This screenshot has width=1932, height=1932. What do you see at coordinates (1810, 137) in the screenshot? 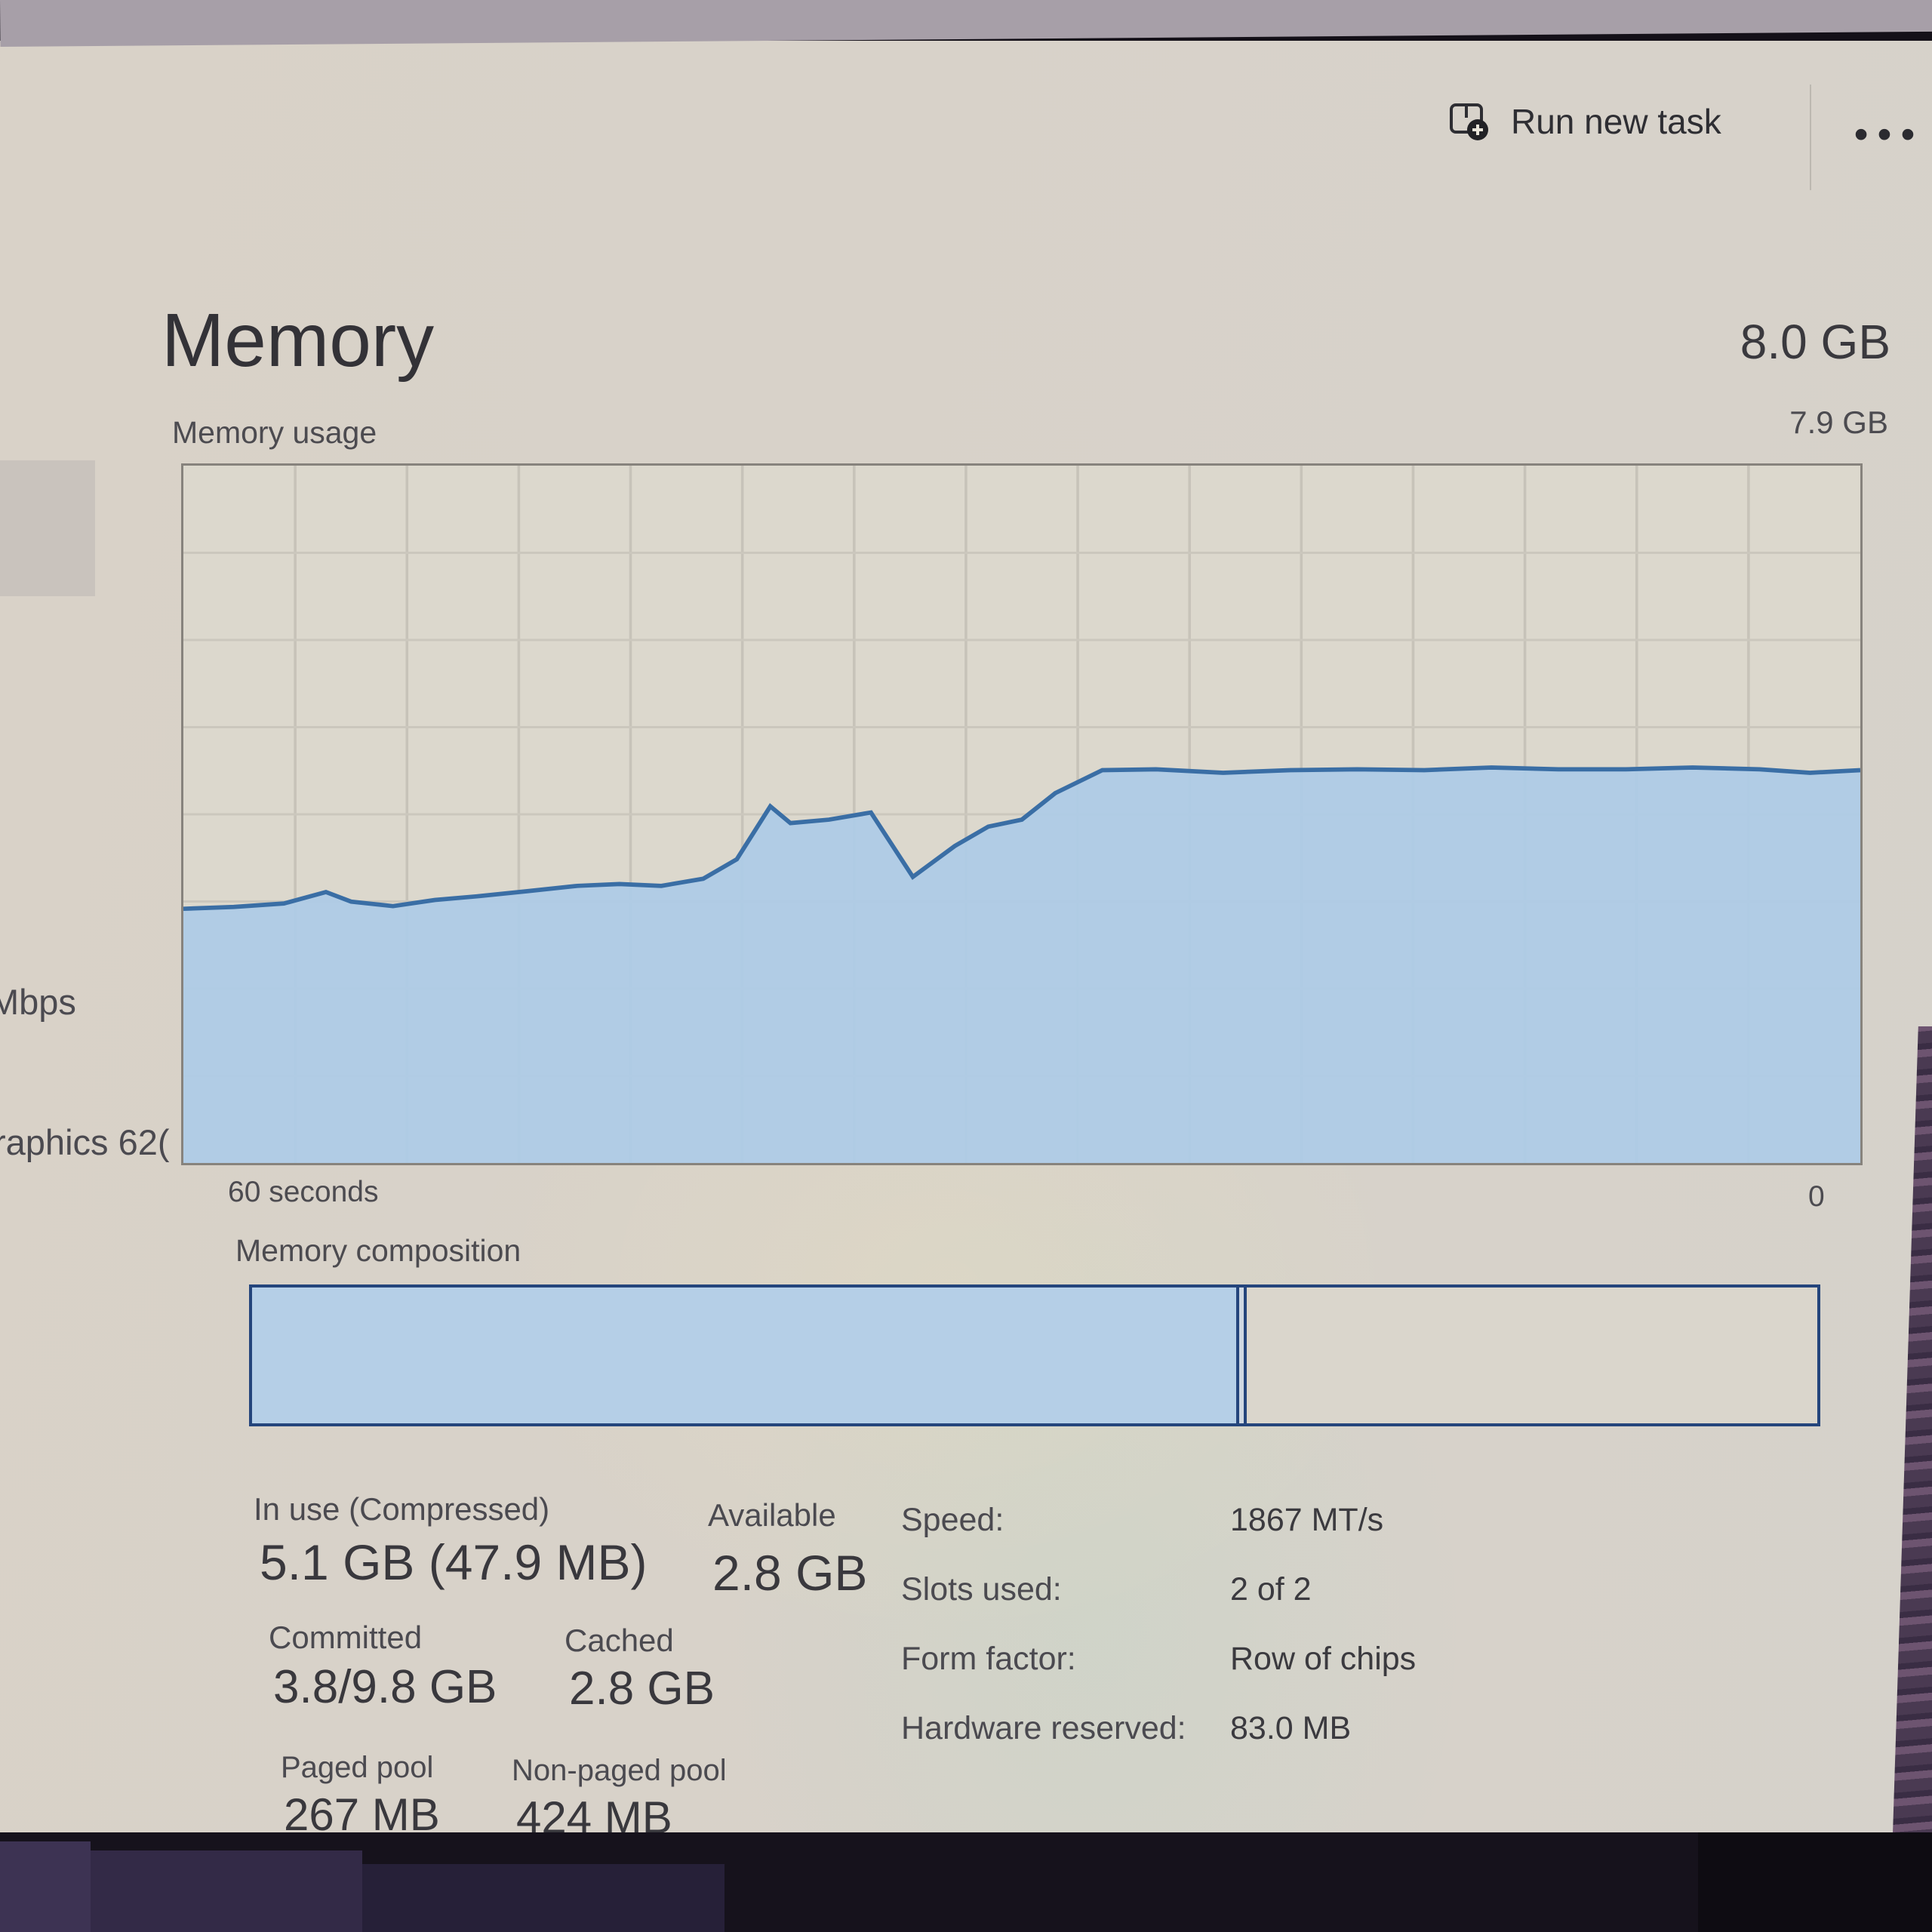
I see `toolbar-divider` at bounding box center [1810, 137].